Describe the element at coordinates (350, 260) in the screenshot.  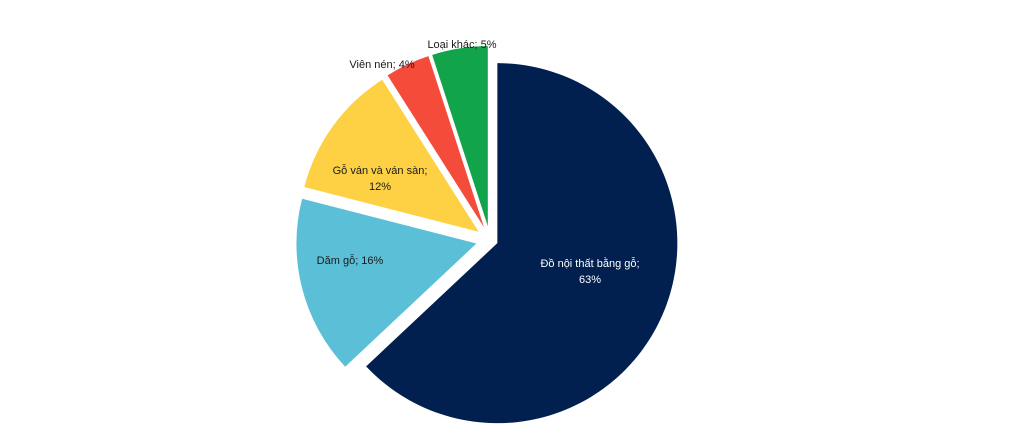
I see `pie-slice-label-1: Dăm gỗ; 16%` at that location.